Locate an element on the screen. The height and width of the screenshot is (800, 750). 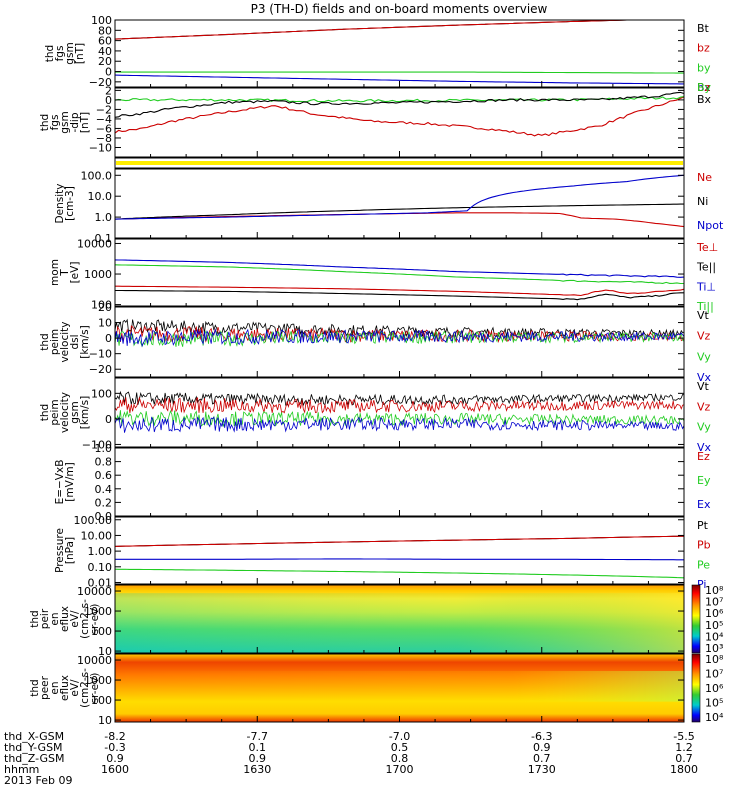
y-axis-label: T is located at coordinates (65, 273).